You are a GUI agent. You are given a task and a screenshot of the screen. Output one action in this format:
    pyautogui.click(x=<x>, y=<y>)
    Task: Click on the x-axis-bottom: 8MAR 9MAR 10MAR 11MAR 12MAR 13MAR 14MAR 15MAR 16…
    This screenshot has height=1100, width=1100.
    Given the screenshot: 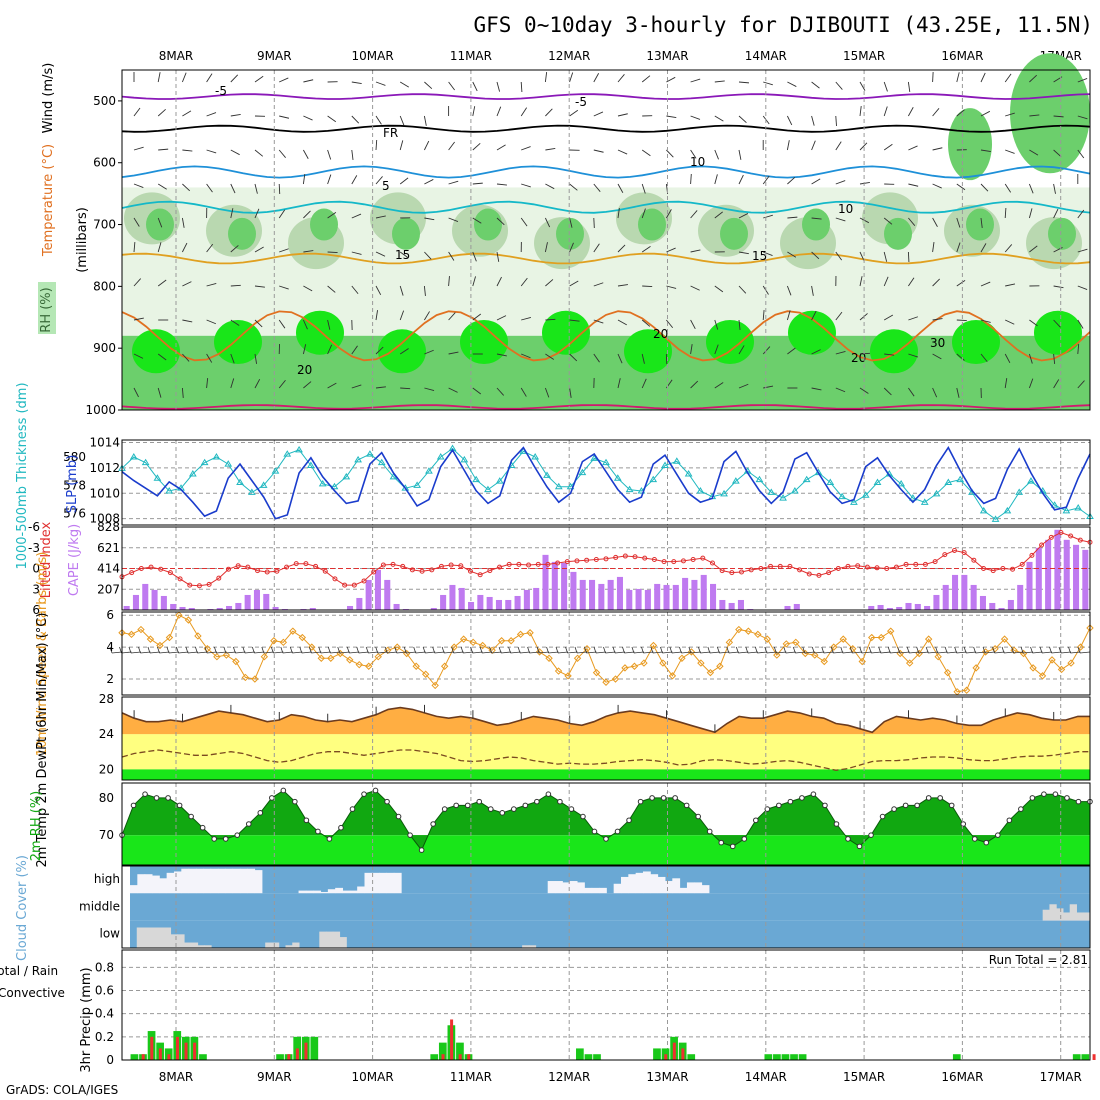 What is the action you would take?
    pyautogui.click(x=620, y=1077)
    